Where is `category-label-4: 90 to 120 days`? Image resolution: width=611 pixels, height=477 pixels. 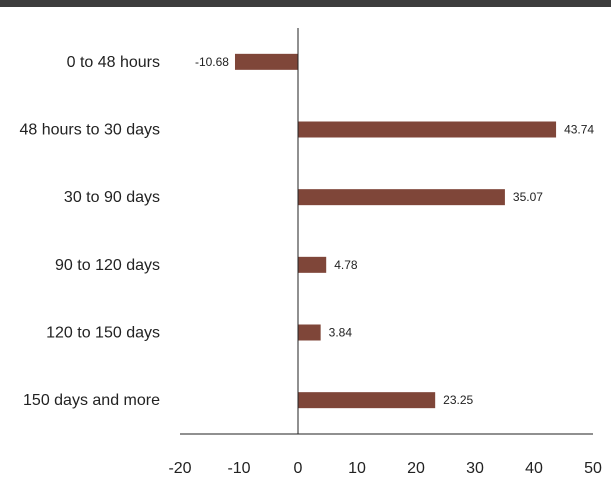 category-label-4: 90 to 120 days is located at coordinates (107, 265).